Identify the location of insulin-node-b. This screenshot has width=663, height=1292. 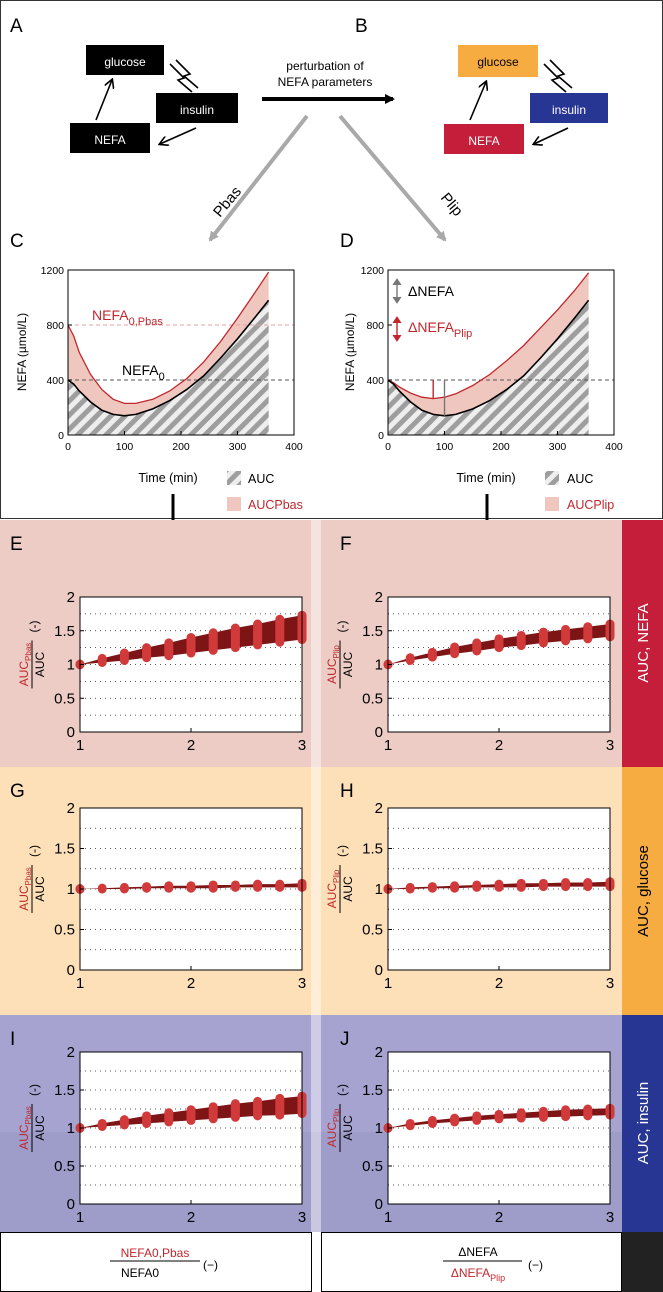
(569, 108).